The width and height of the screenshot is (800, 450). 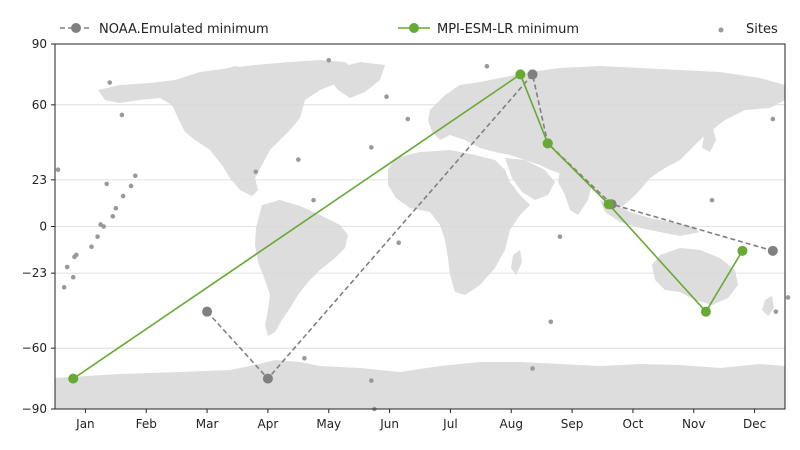 I want to click on land-japan, so click(x=709, y=138).